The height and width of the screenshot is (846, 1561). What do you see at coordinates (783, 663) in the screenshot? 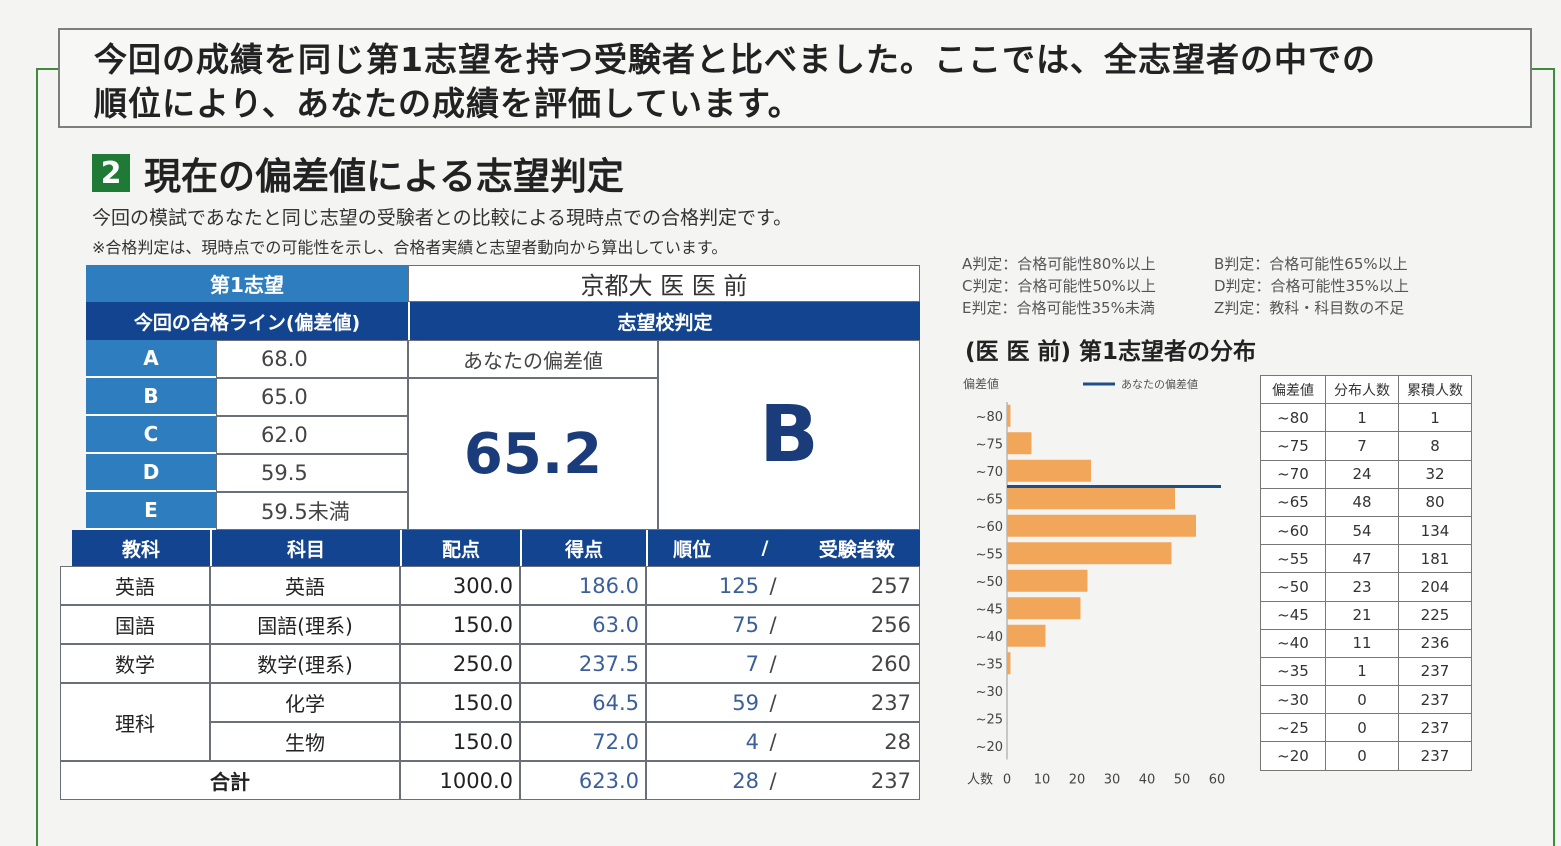
I see `rank-cell: 7 / 260` at bounding box center [783, 663].